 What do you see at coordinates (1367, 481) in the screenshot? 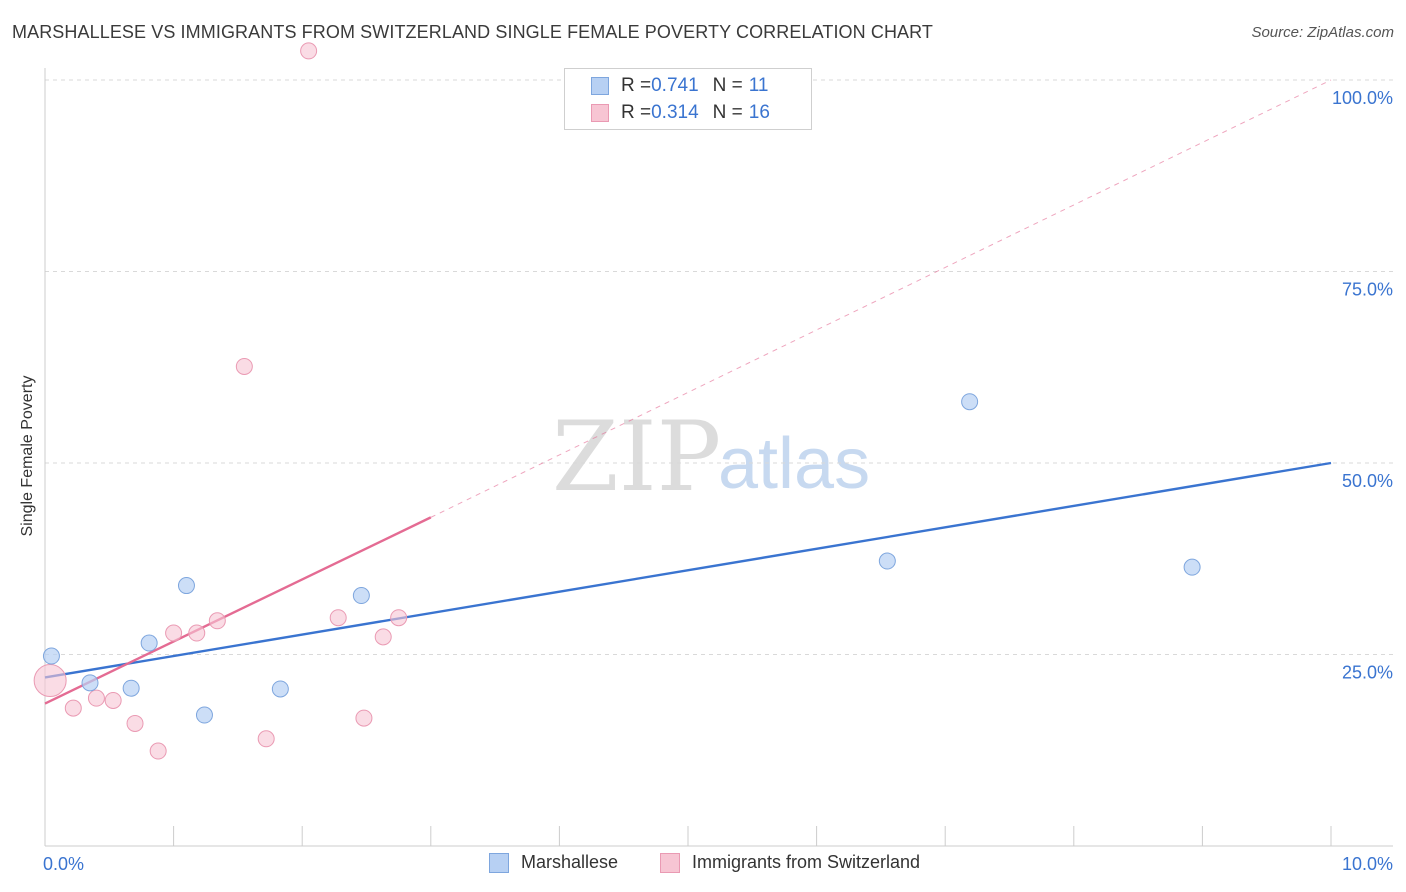
I see `y-tick-label: 50.0%` at bounding box center [1367, 481].